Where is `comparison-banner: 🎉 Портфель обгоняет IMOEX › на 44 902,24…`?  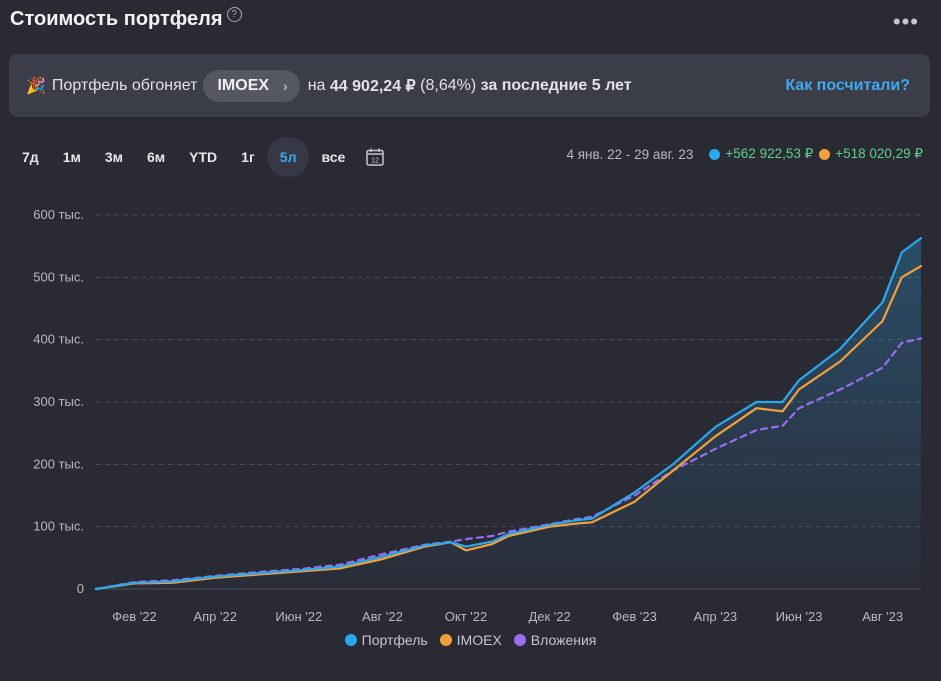
comparison-banner: 🎉 Портфель обгоняет IMOEX › на 44 902,24… is located at coordinates (469, 85).